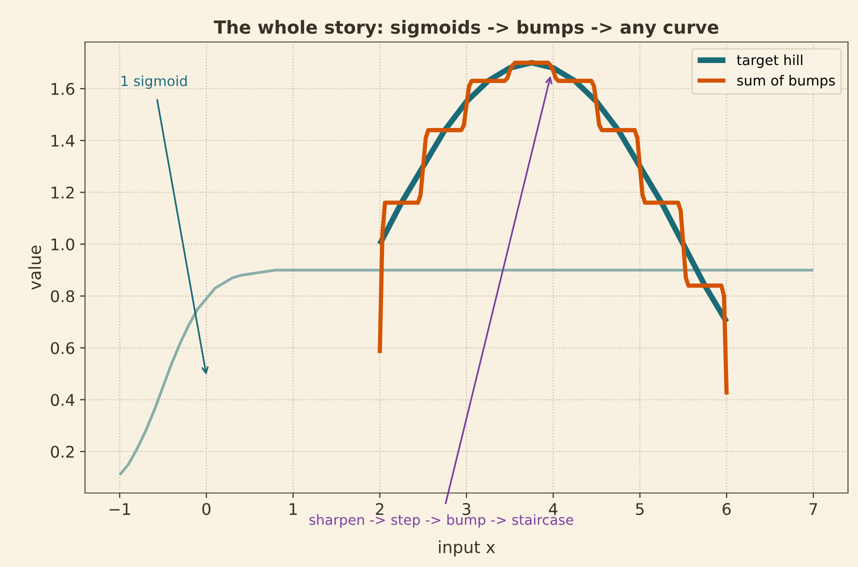 The image size is (858, 567). Describe the element at coordinates (63, 88) in the screenshot. I see `y-tick-label: 1.6` at that location.